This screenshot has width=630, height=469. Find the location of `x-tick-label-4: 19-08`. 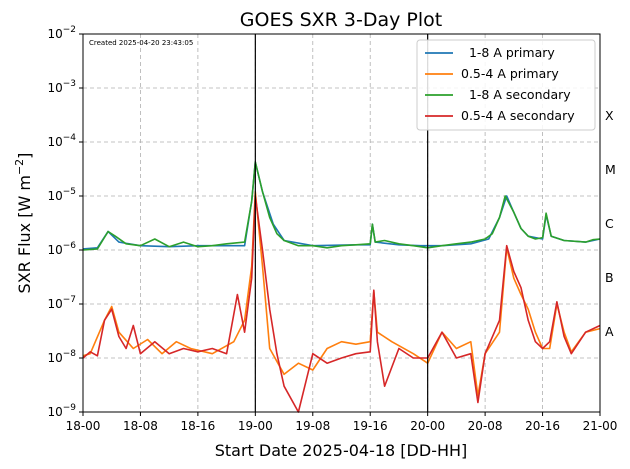

x-tick-label-4: 19-08 is located at coordinates (312, 426).